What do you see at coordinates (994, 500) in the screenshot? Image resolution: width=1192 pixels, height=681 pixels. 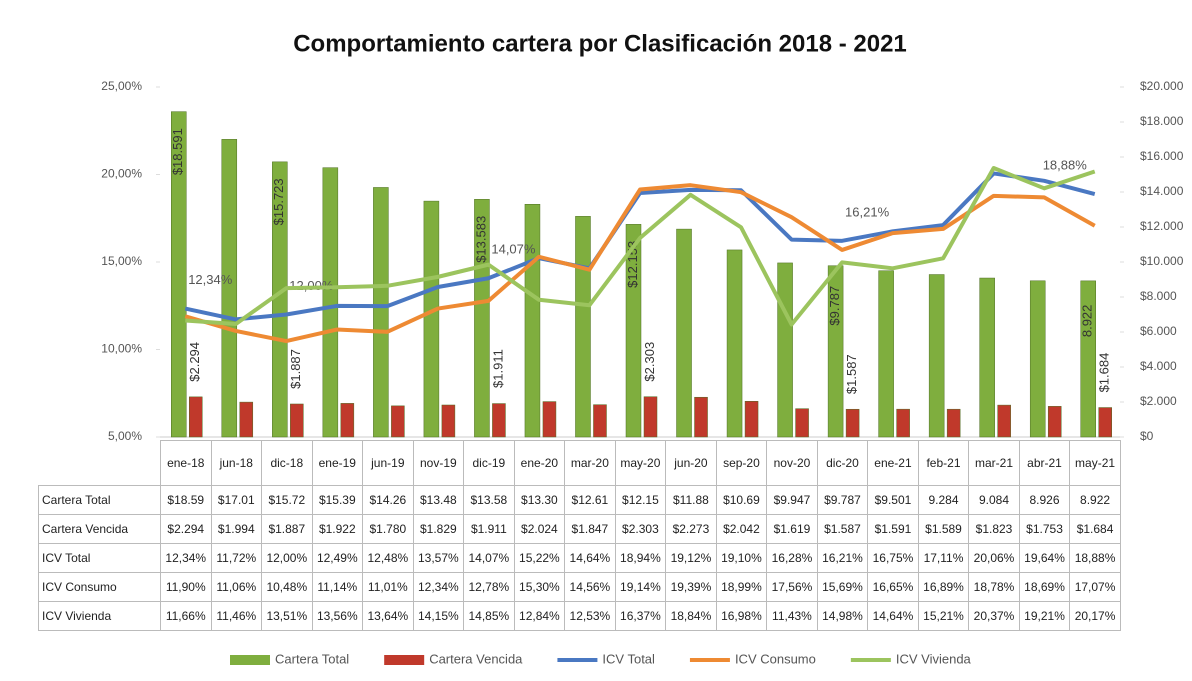 I see `table-cell: 9.084` at bounding box center [994, 500].